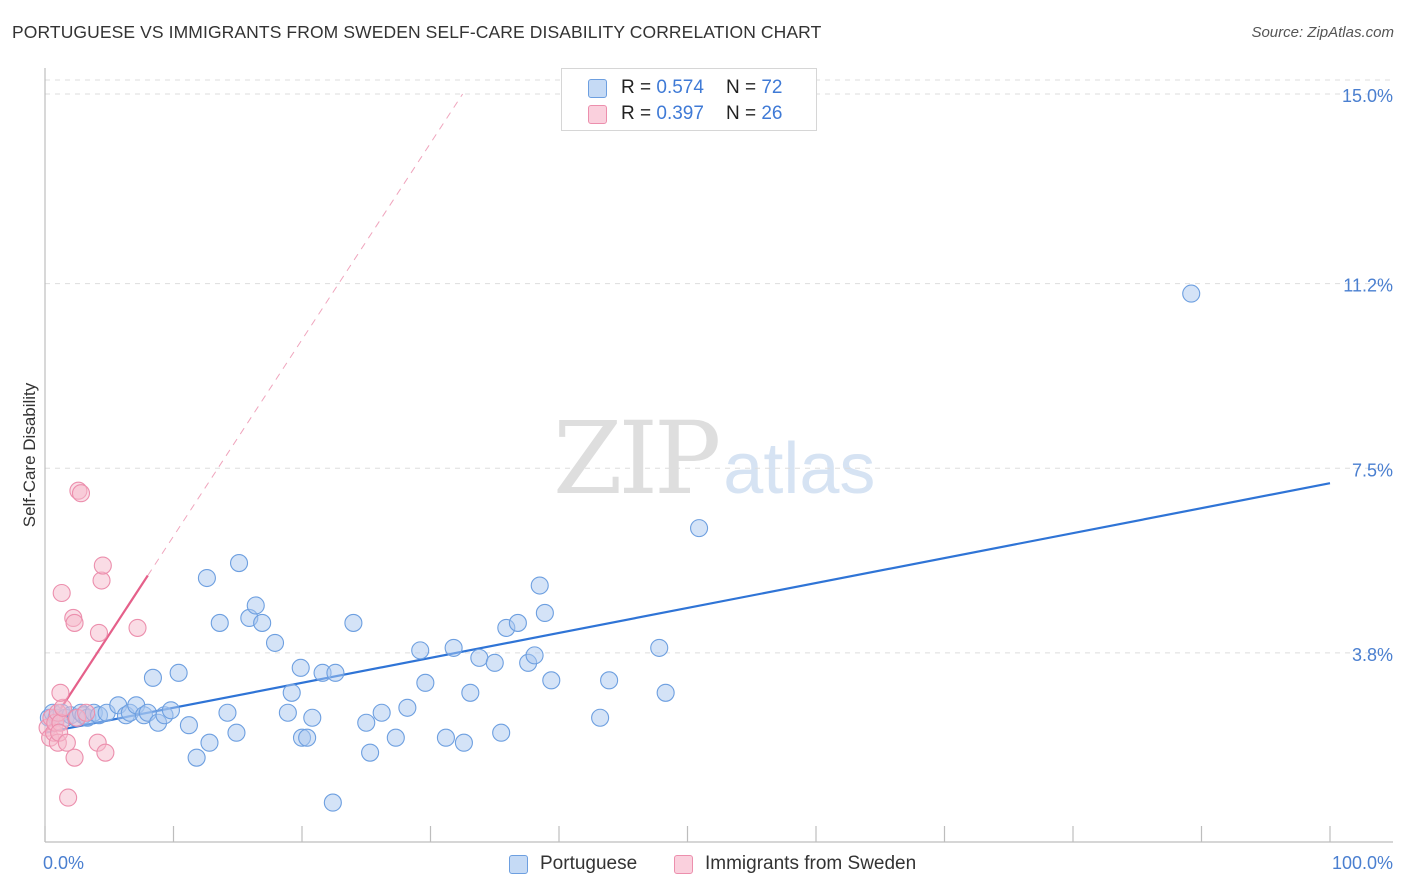 Image resolution: width=1406 pixels, height=892 pixels. What do you see at coordinates (518, 864) in the screenshot?
I see `bottom-legend-swatch-blue` at bounding box center [518, 864].